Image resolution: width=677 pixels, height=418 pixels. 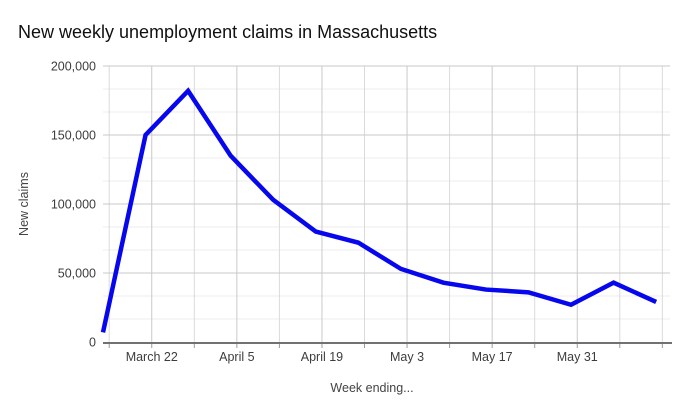 What do you see at coordinates (77, 274) in the screenshot?
I see `y-tick-label: 50,000` at bounding box center [77, 274].